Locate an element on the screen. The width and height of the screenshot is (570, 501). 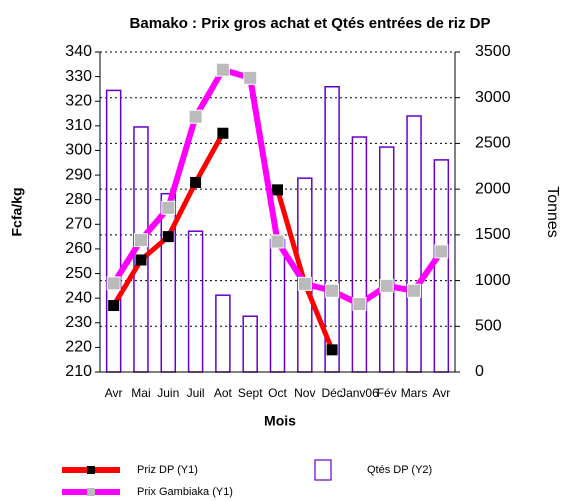
legend-label: Prix Gambiaka (Y1) is located at coordinates (185, 492).